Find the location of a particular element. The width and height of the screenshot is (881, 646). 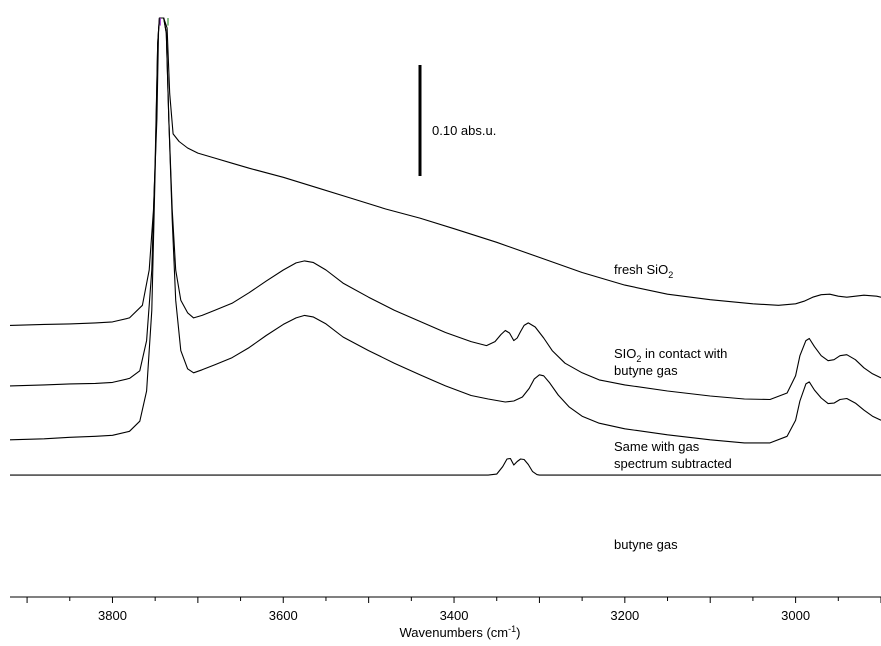

spectrum-label-4: butyne gas is located at coordinates (646, 544).